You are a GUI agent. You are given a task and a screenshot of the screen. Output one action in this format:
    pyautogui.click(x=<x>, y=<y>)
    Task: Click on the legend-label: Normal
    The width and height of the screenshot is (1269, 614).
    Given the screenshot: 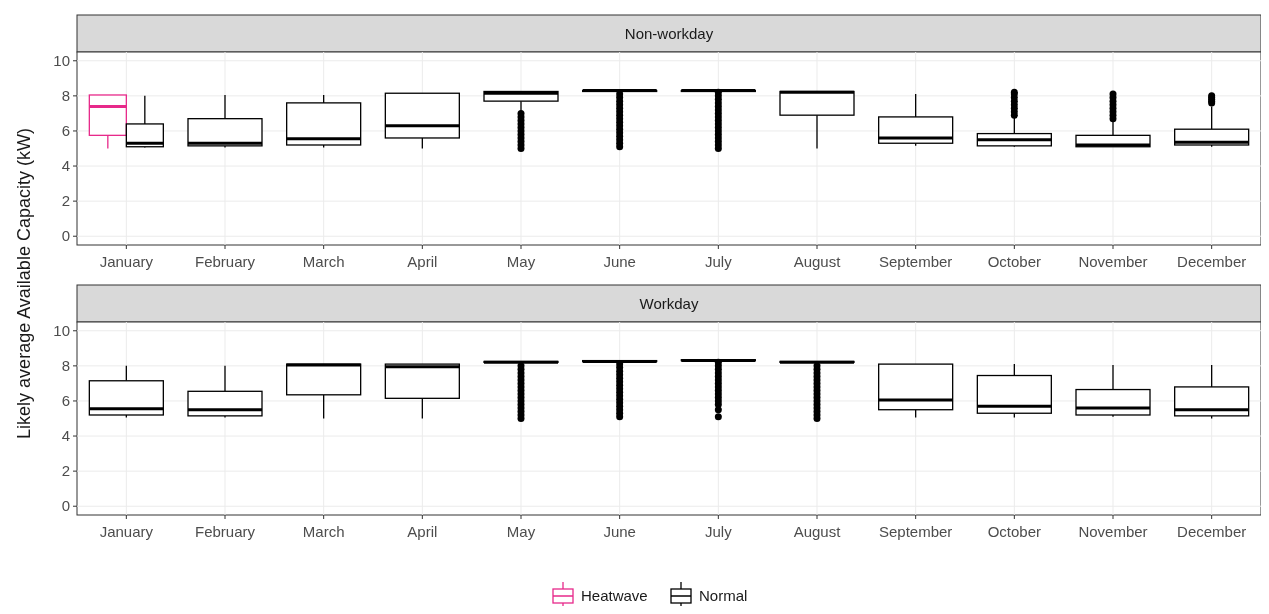 What is the action you would take?
    pyautogui.click(x=723, y=595)
    